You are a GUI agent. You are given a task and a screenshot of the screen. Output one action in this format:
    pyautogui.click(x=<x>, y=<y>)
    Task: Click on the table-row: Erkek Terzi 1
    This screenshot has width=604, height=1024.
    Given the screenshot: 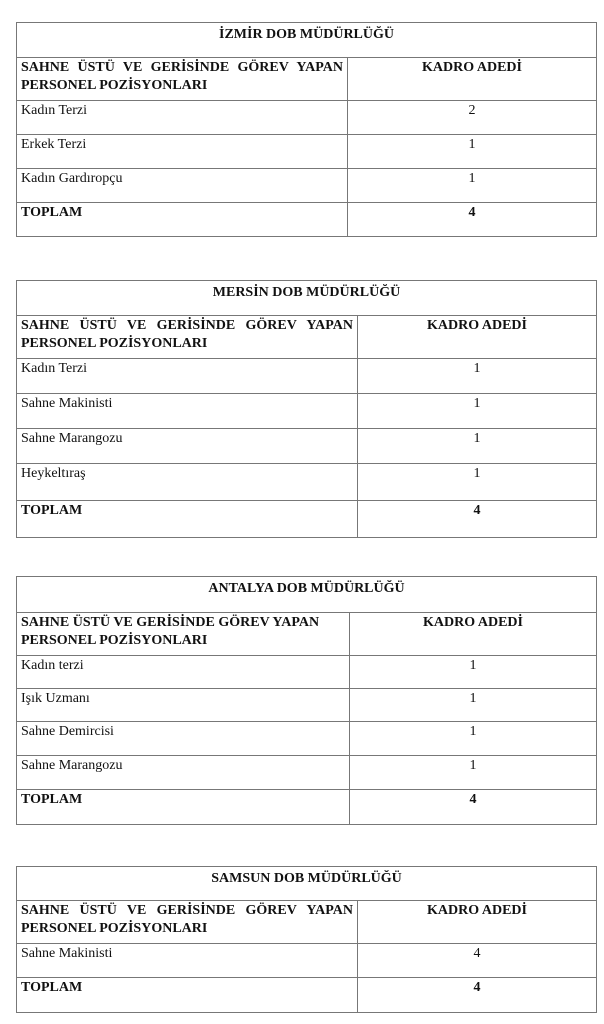 What is the action you would take?
    pyautogui.click(x=306, y=151)
    